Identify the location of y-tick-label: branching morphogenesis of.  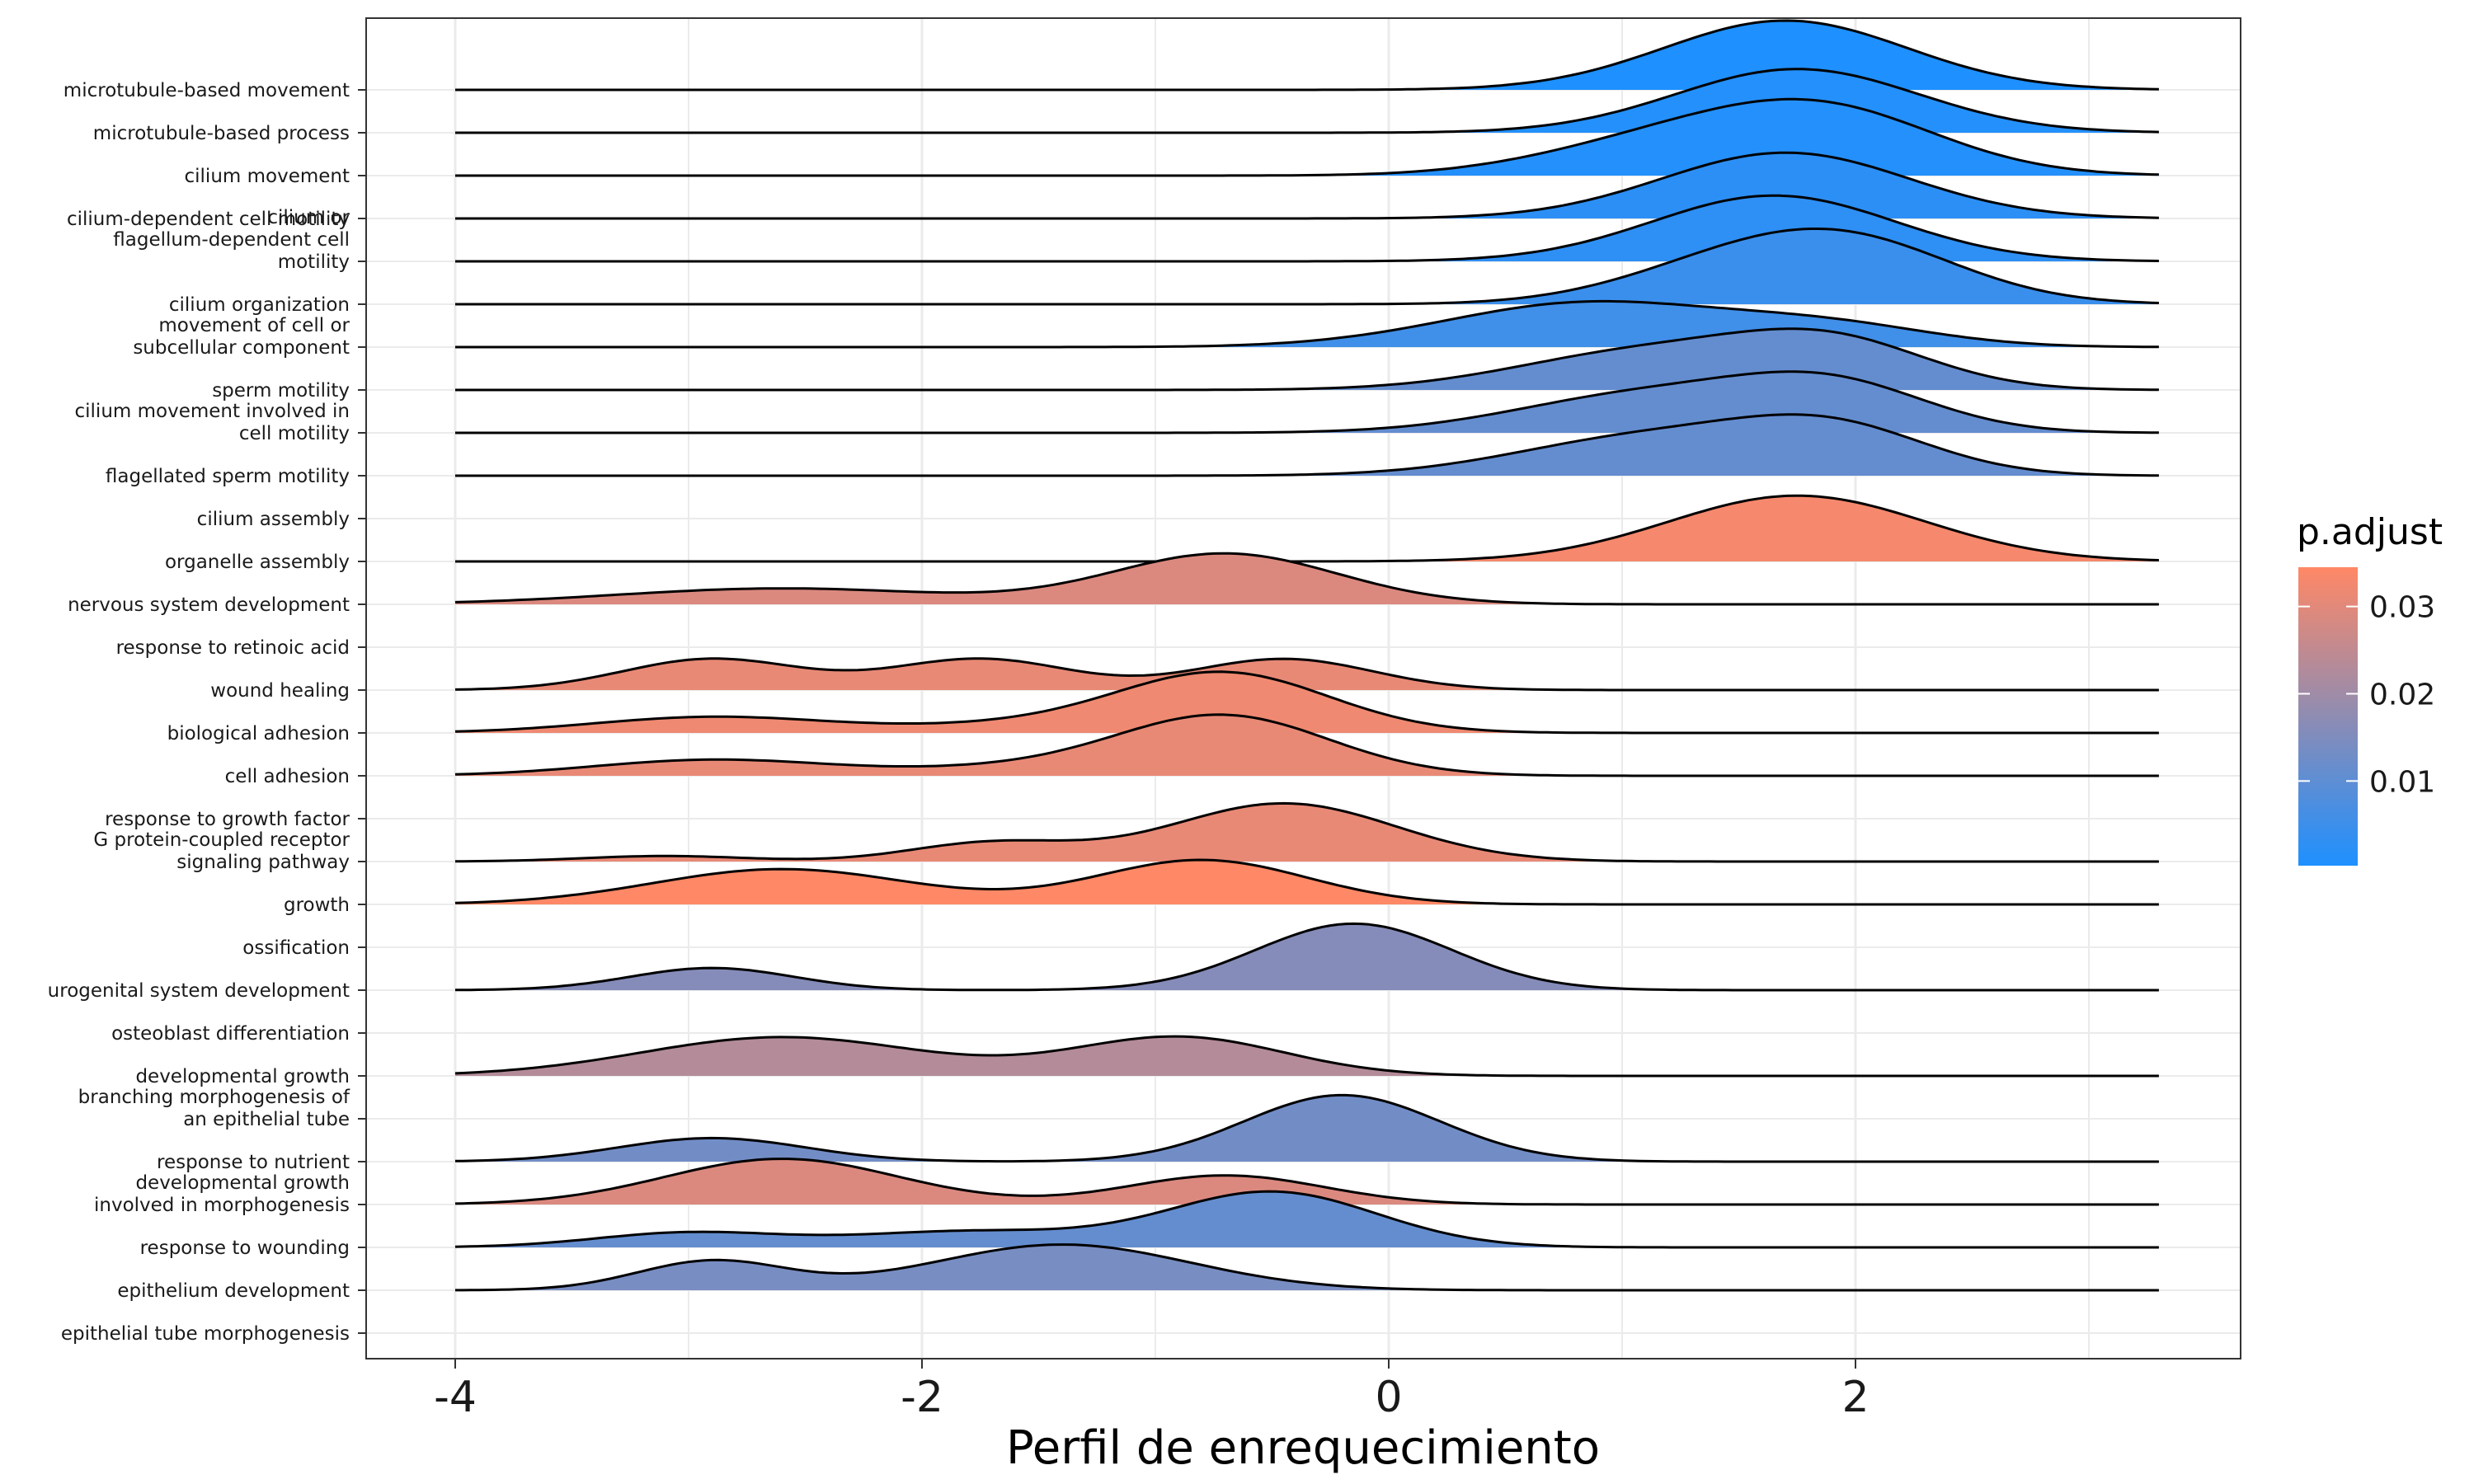
(214, 1097).